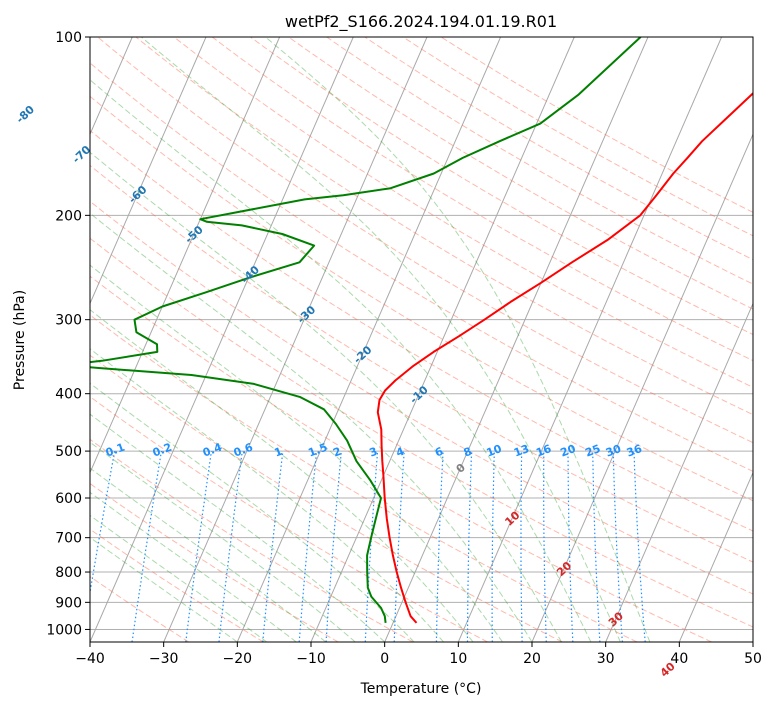 The width and height of the screenshot is (775, 708). What do you see at coordinates (512, 518) in the screenshot?
I see `isotherm-label: 10` at bounding box center [512, 518].